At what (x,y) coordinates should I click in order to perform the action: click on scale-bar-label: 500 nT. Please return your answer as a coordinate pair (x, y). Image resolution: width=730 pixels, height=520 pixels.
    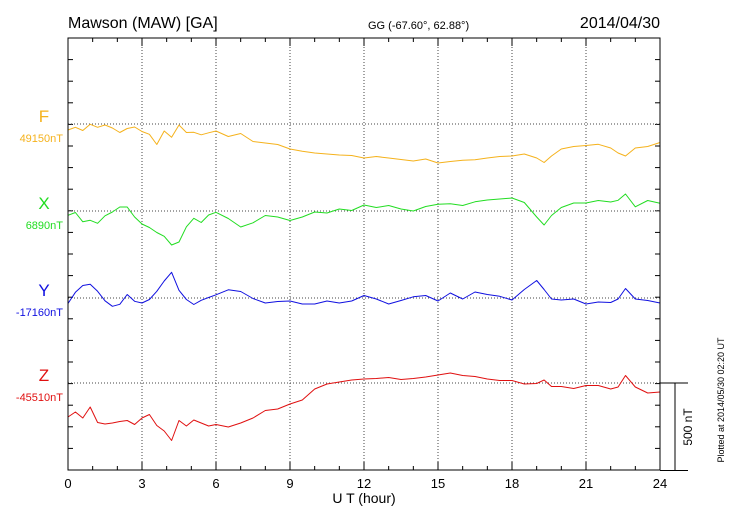
    Looking at the image, I should click on (688, 427).